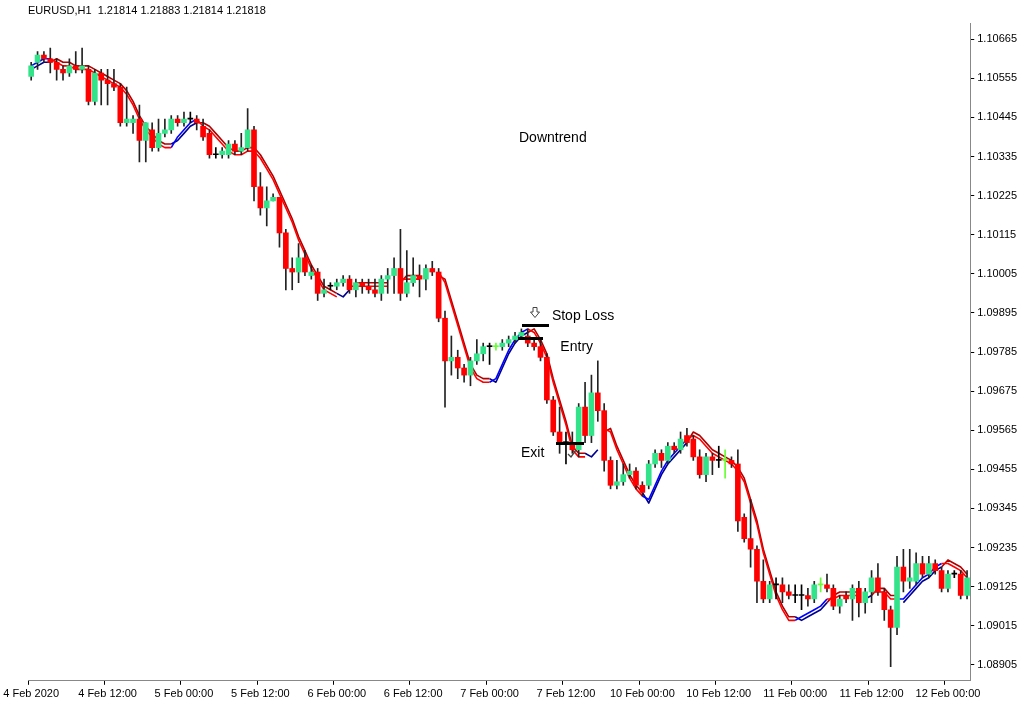 Image resolution: width=1024 pixels, height=706 pixels. Describe the element at coordinates (997, 468) in the screenshot. I see `y-tick-label: 1.09455` at that location.